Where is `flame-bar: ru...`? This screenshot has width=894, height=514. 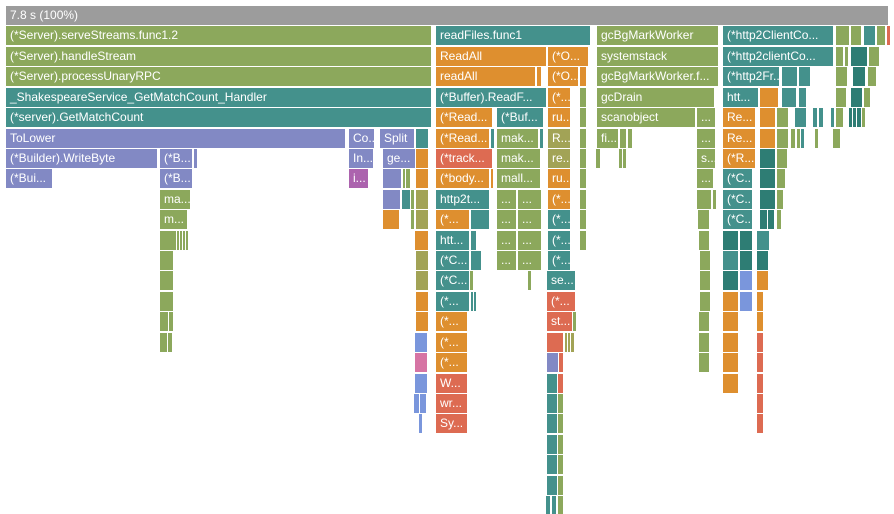
flame-bar: ru... is located at coordinates (559, 117).